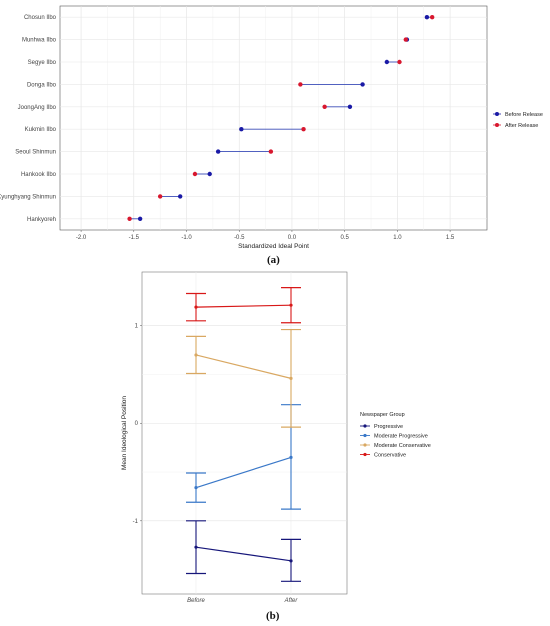 This screenshot has height=626, width=550. What do you see at coordinates (35, 153) in the screenshot?
I see `y-tick-label: Seoul Shinmun` at bounding box center [35, 153].